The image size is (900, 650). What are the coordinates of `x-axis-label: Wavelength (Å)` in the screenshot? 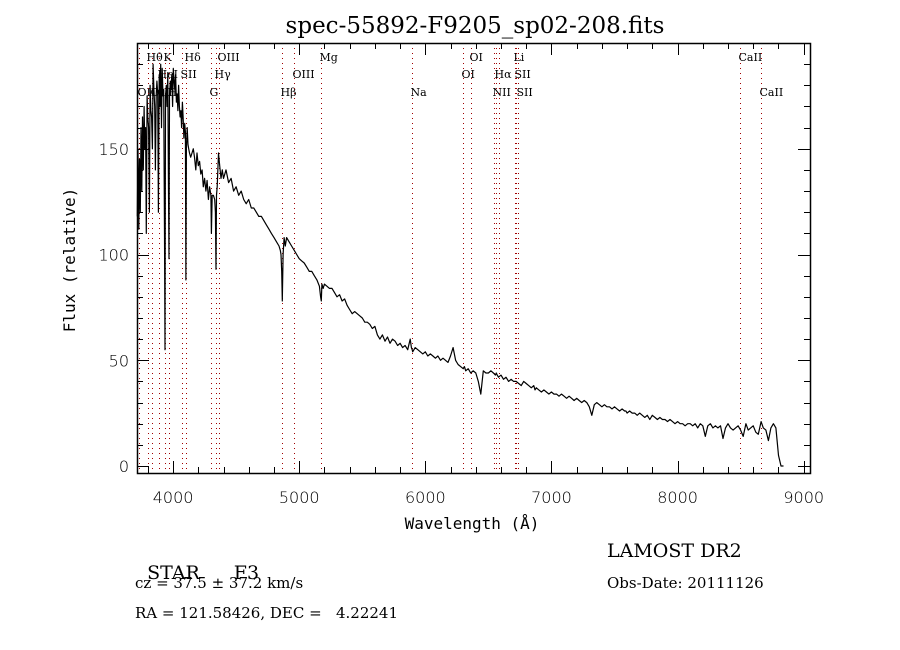 It's located at (472, 523).